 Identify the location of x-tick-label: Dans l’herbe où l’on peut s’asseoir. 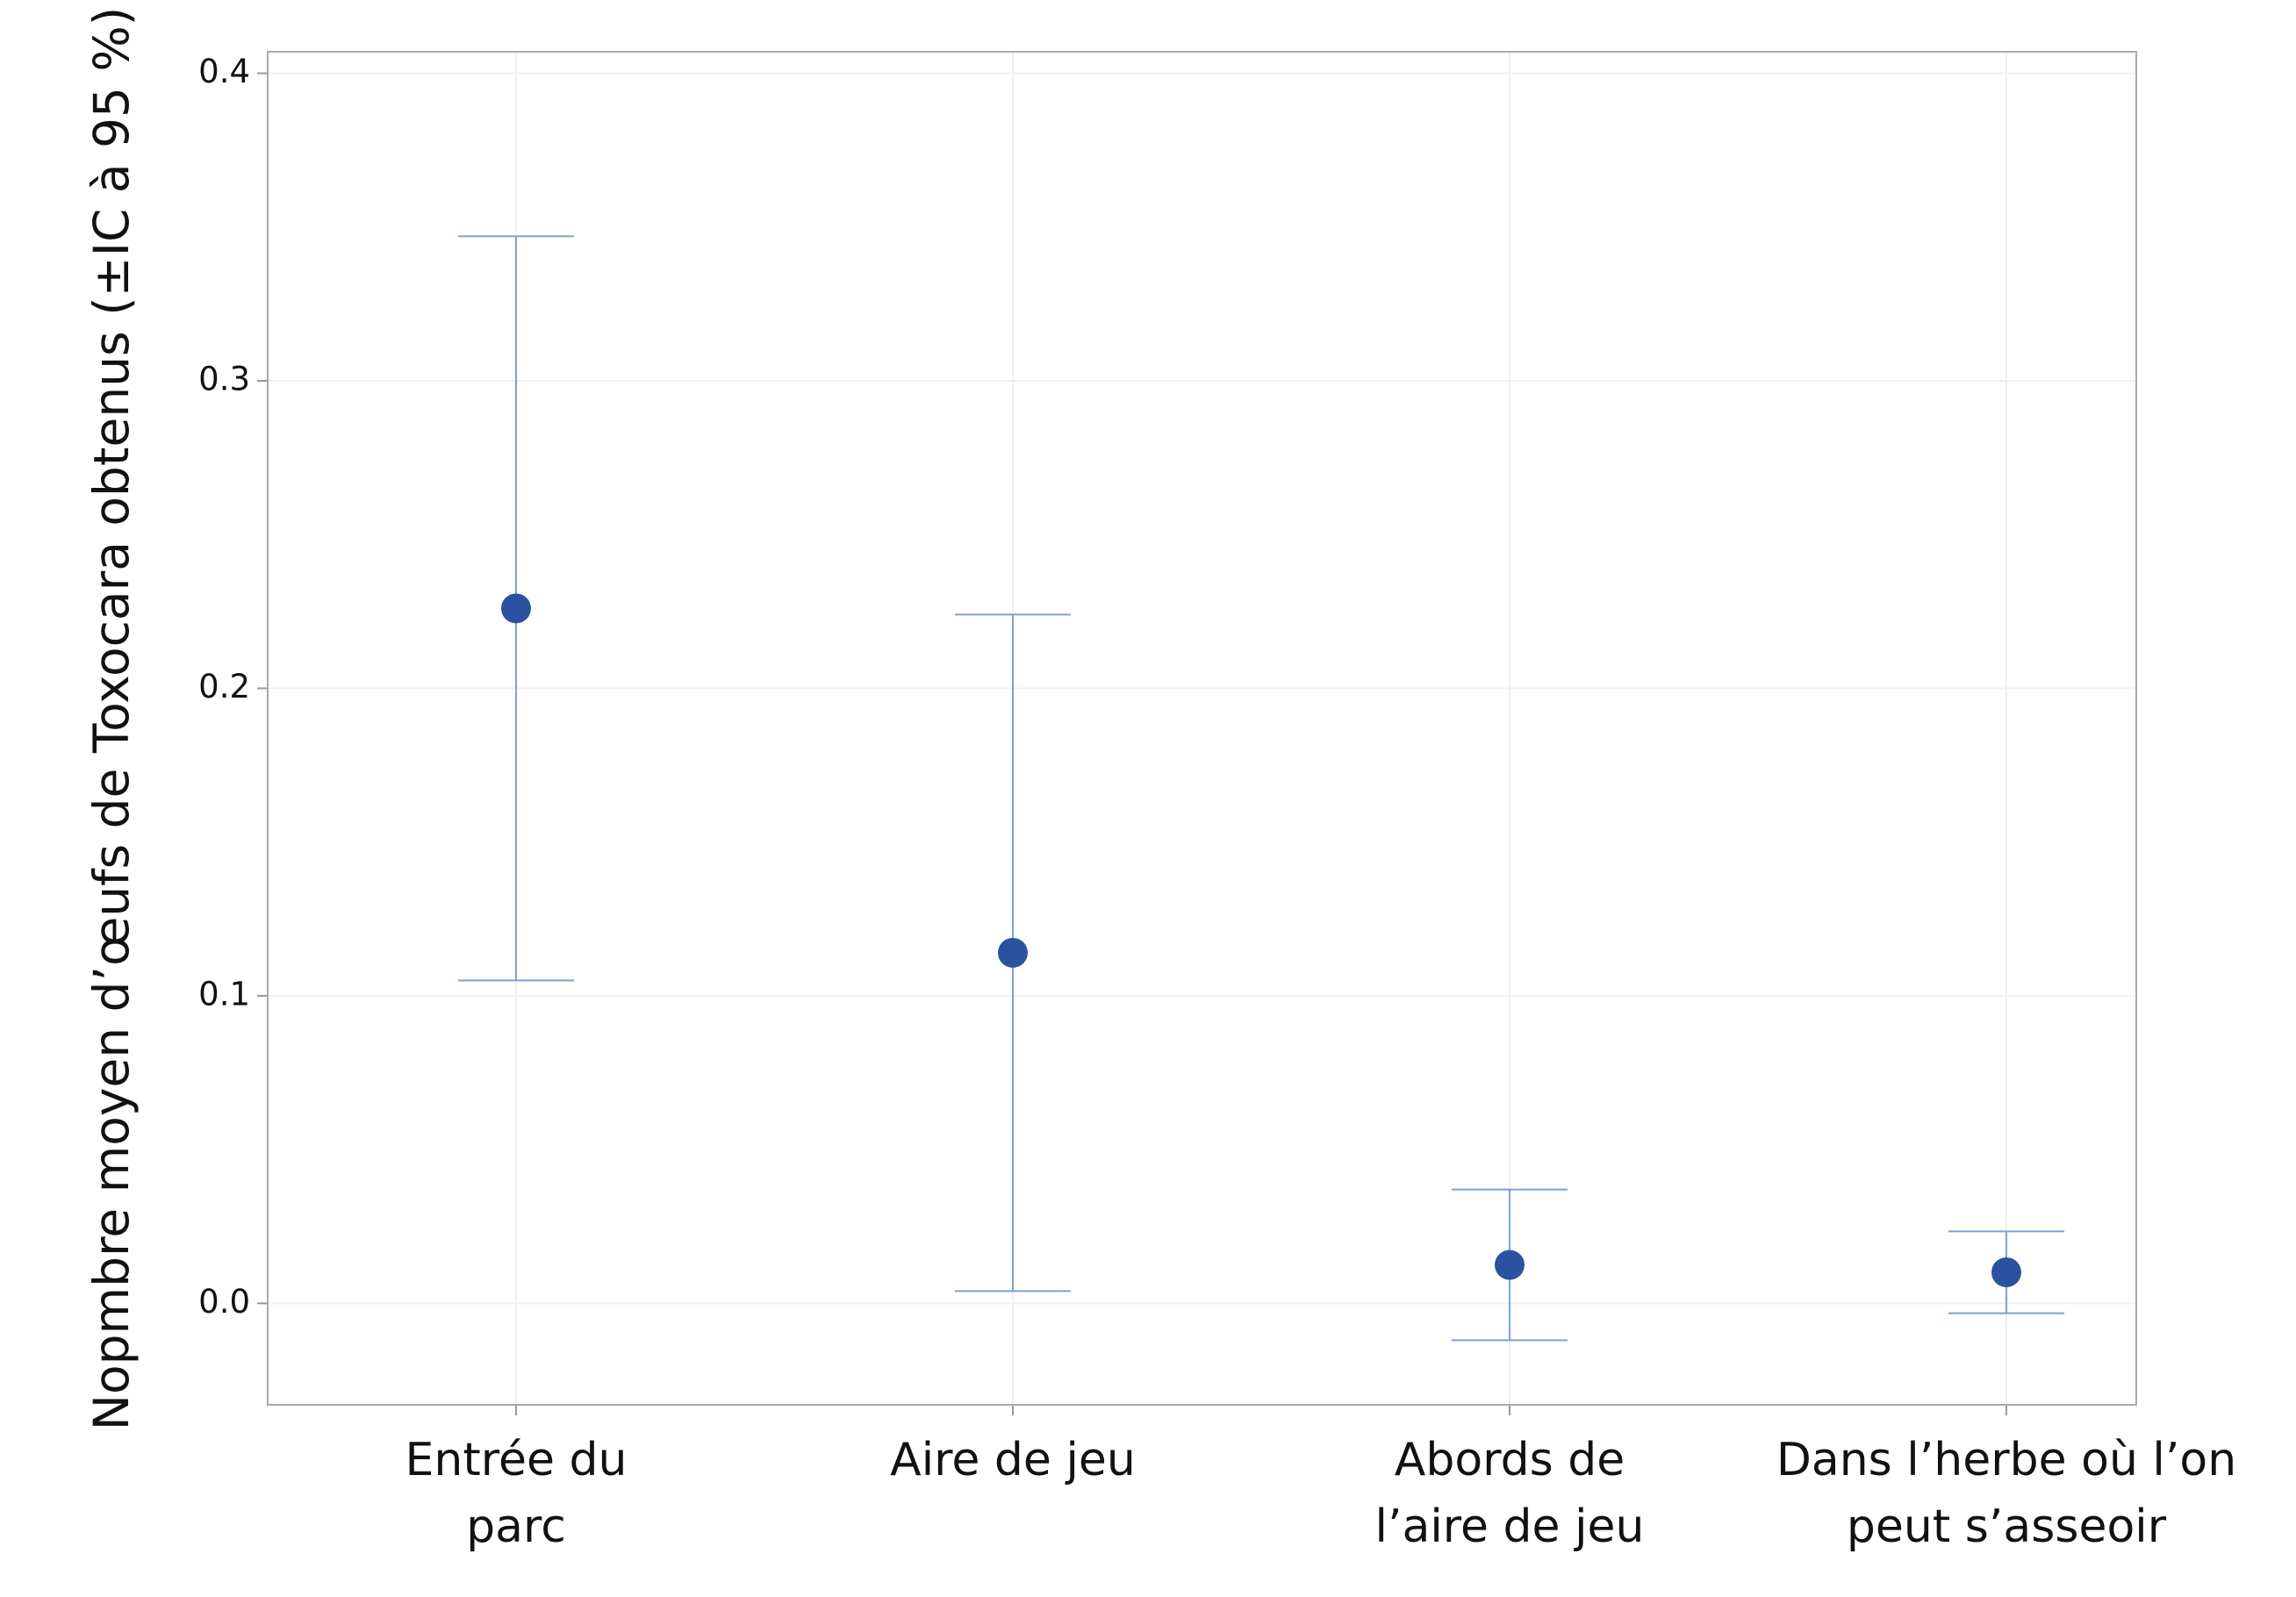
(2006, 1494).